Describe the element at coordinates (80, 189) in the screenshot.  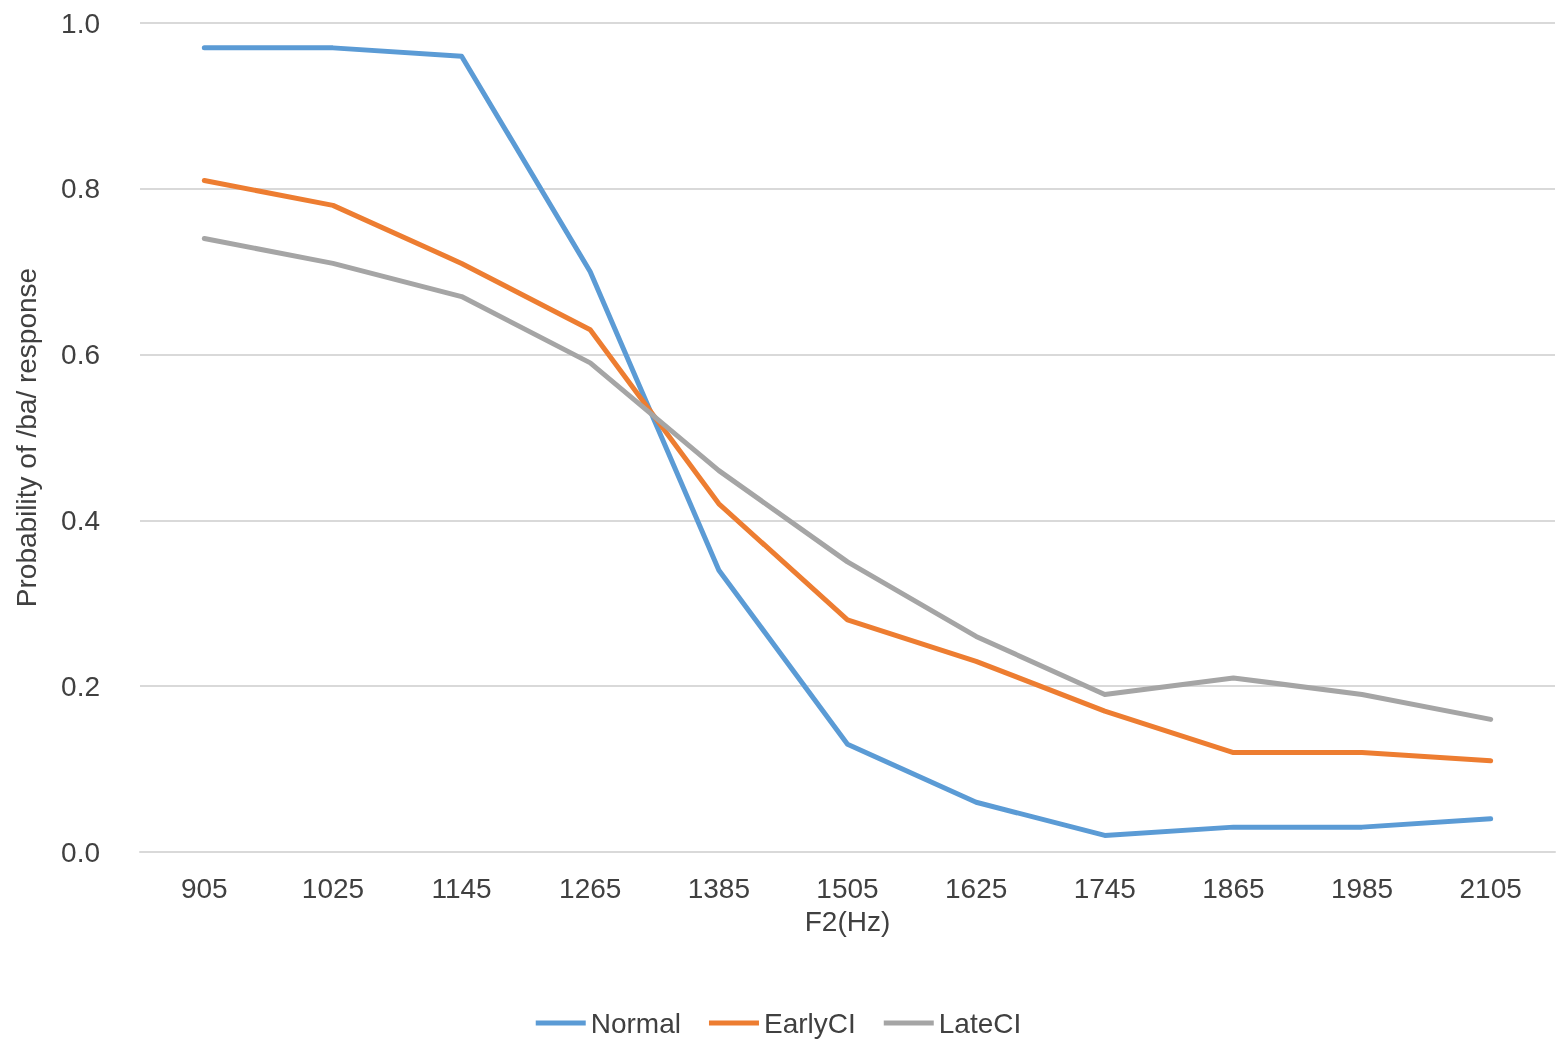
I see `y-tick-label: 0.8` at that location.